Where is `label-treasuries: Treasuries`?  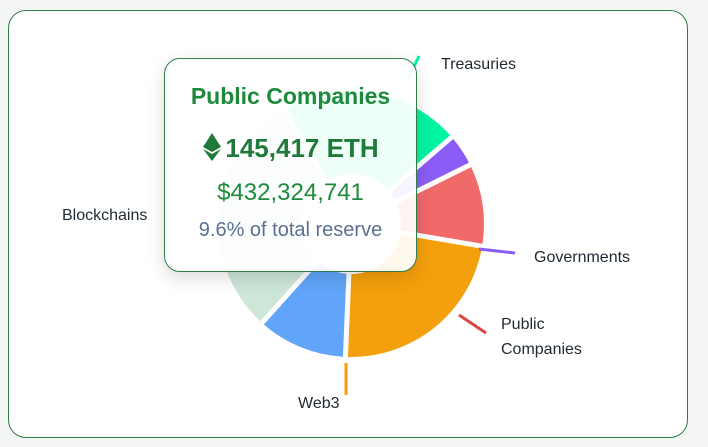 label-treasuries: Treasuries is located at coordinates (478, 64).